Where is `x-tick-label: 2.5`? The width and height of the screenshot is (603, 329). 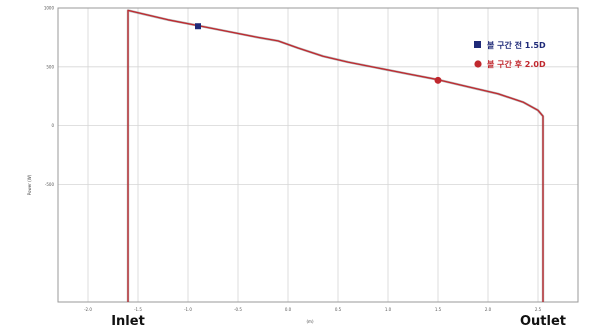 x-tick-label: 2.5 is located at coordinates (538, 309).